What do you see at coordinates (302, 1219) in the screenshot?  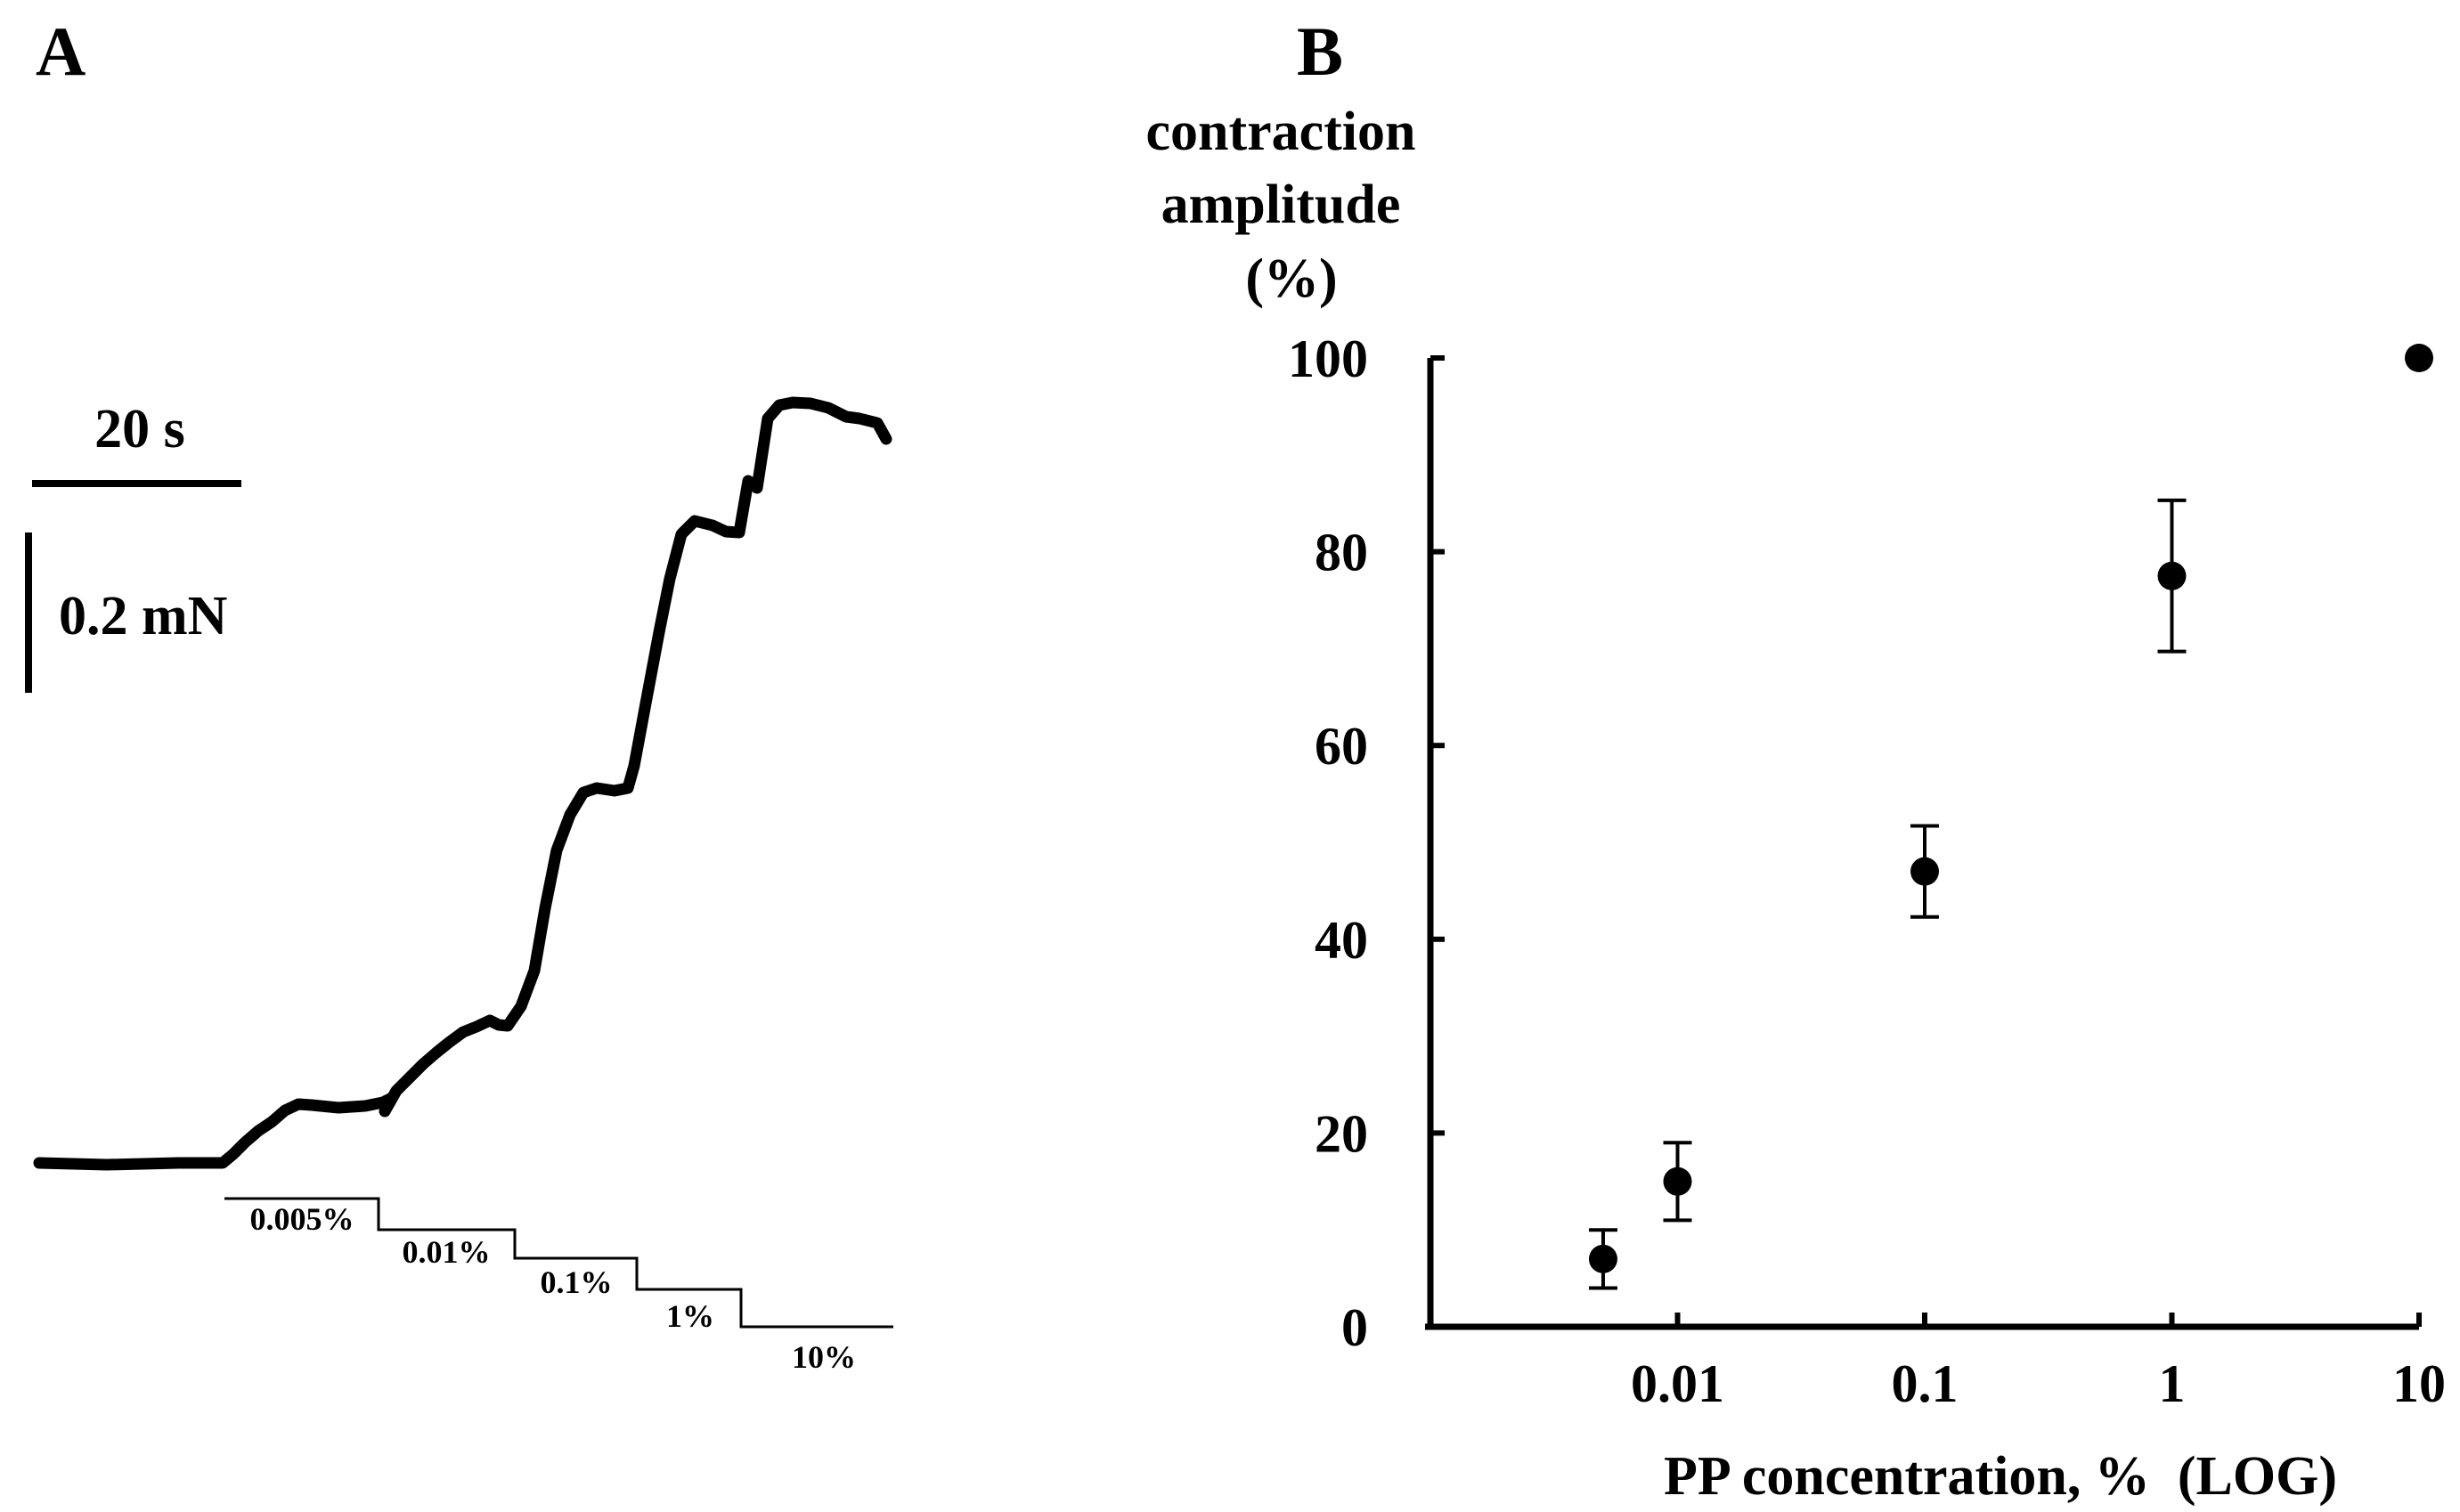 I see `step-label: 0.005%` at bounding box center [302, 1219].